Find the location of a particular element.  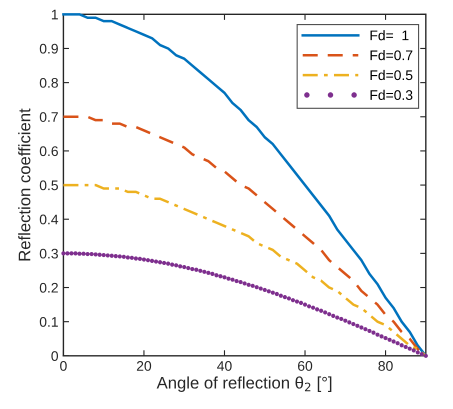

y-tick-label: 0.1 is located at coordinates (49, 322).